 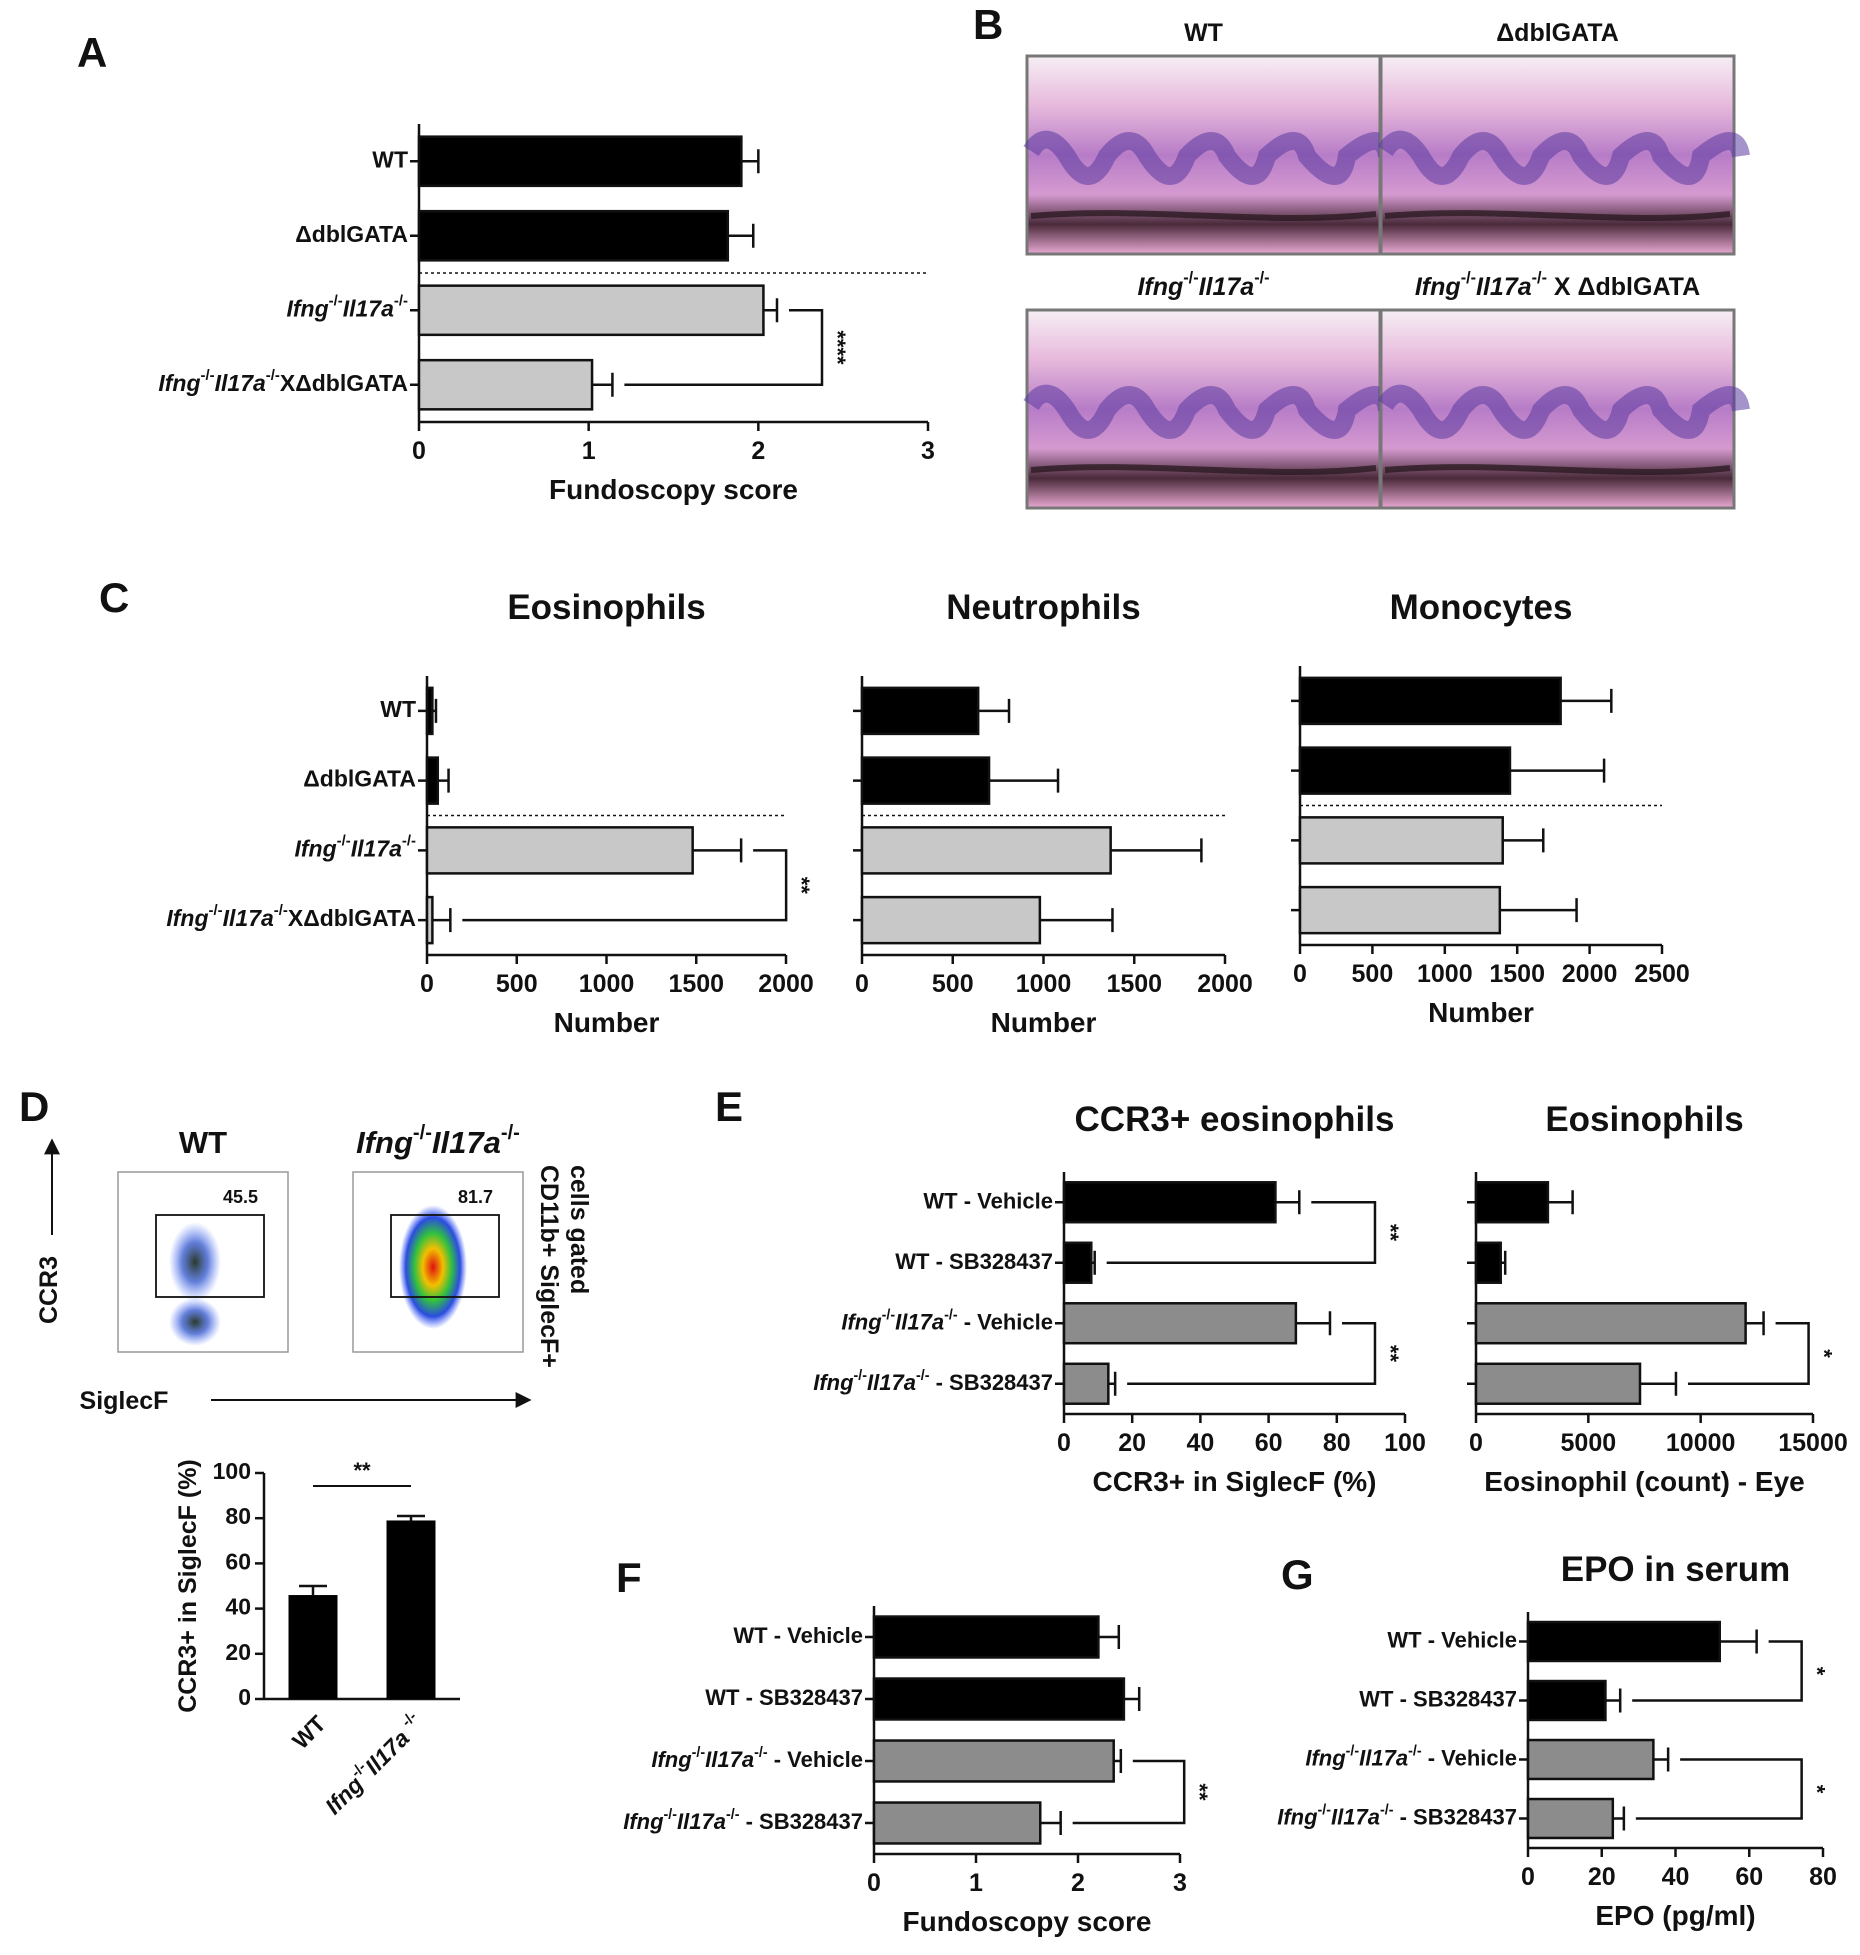 What do you see at coordinates (1203, 33) in the screenshot?
I see `image-title: WT` at bounding box center [1203, 33].